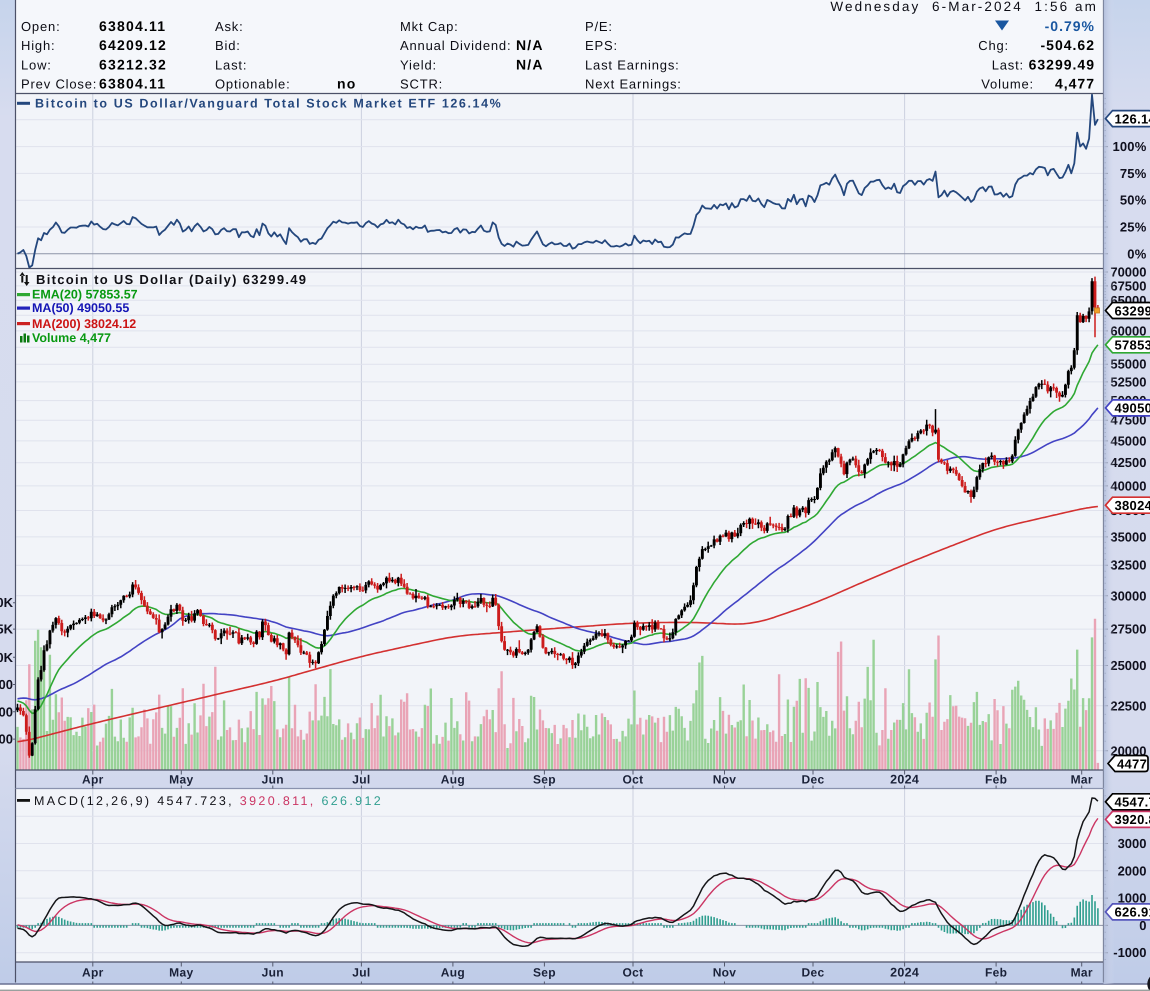 This screenshot has height=991, width=1150. What do you see at coordinates (80, 308) in the screenshot?
I see `svg-text: MA(50) 49050.55` at bounding box center [80, 308].